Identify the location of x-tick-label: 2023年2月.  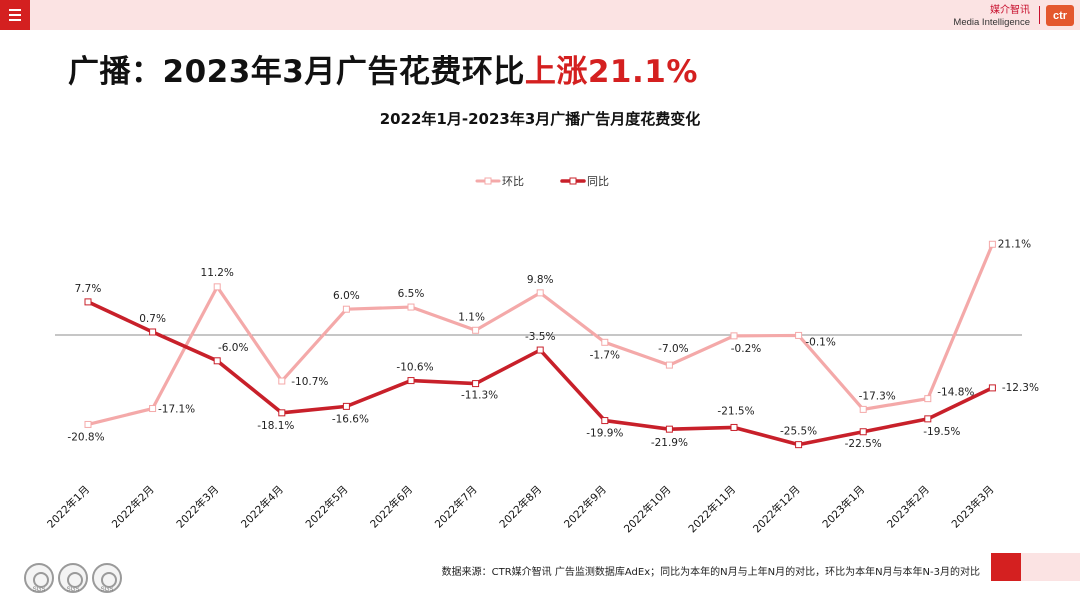
(908, 507).